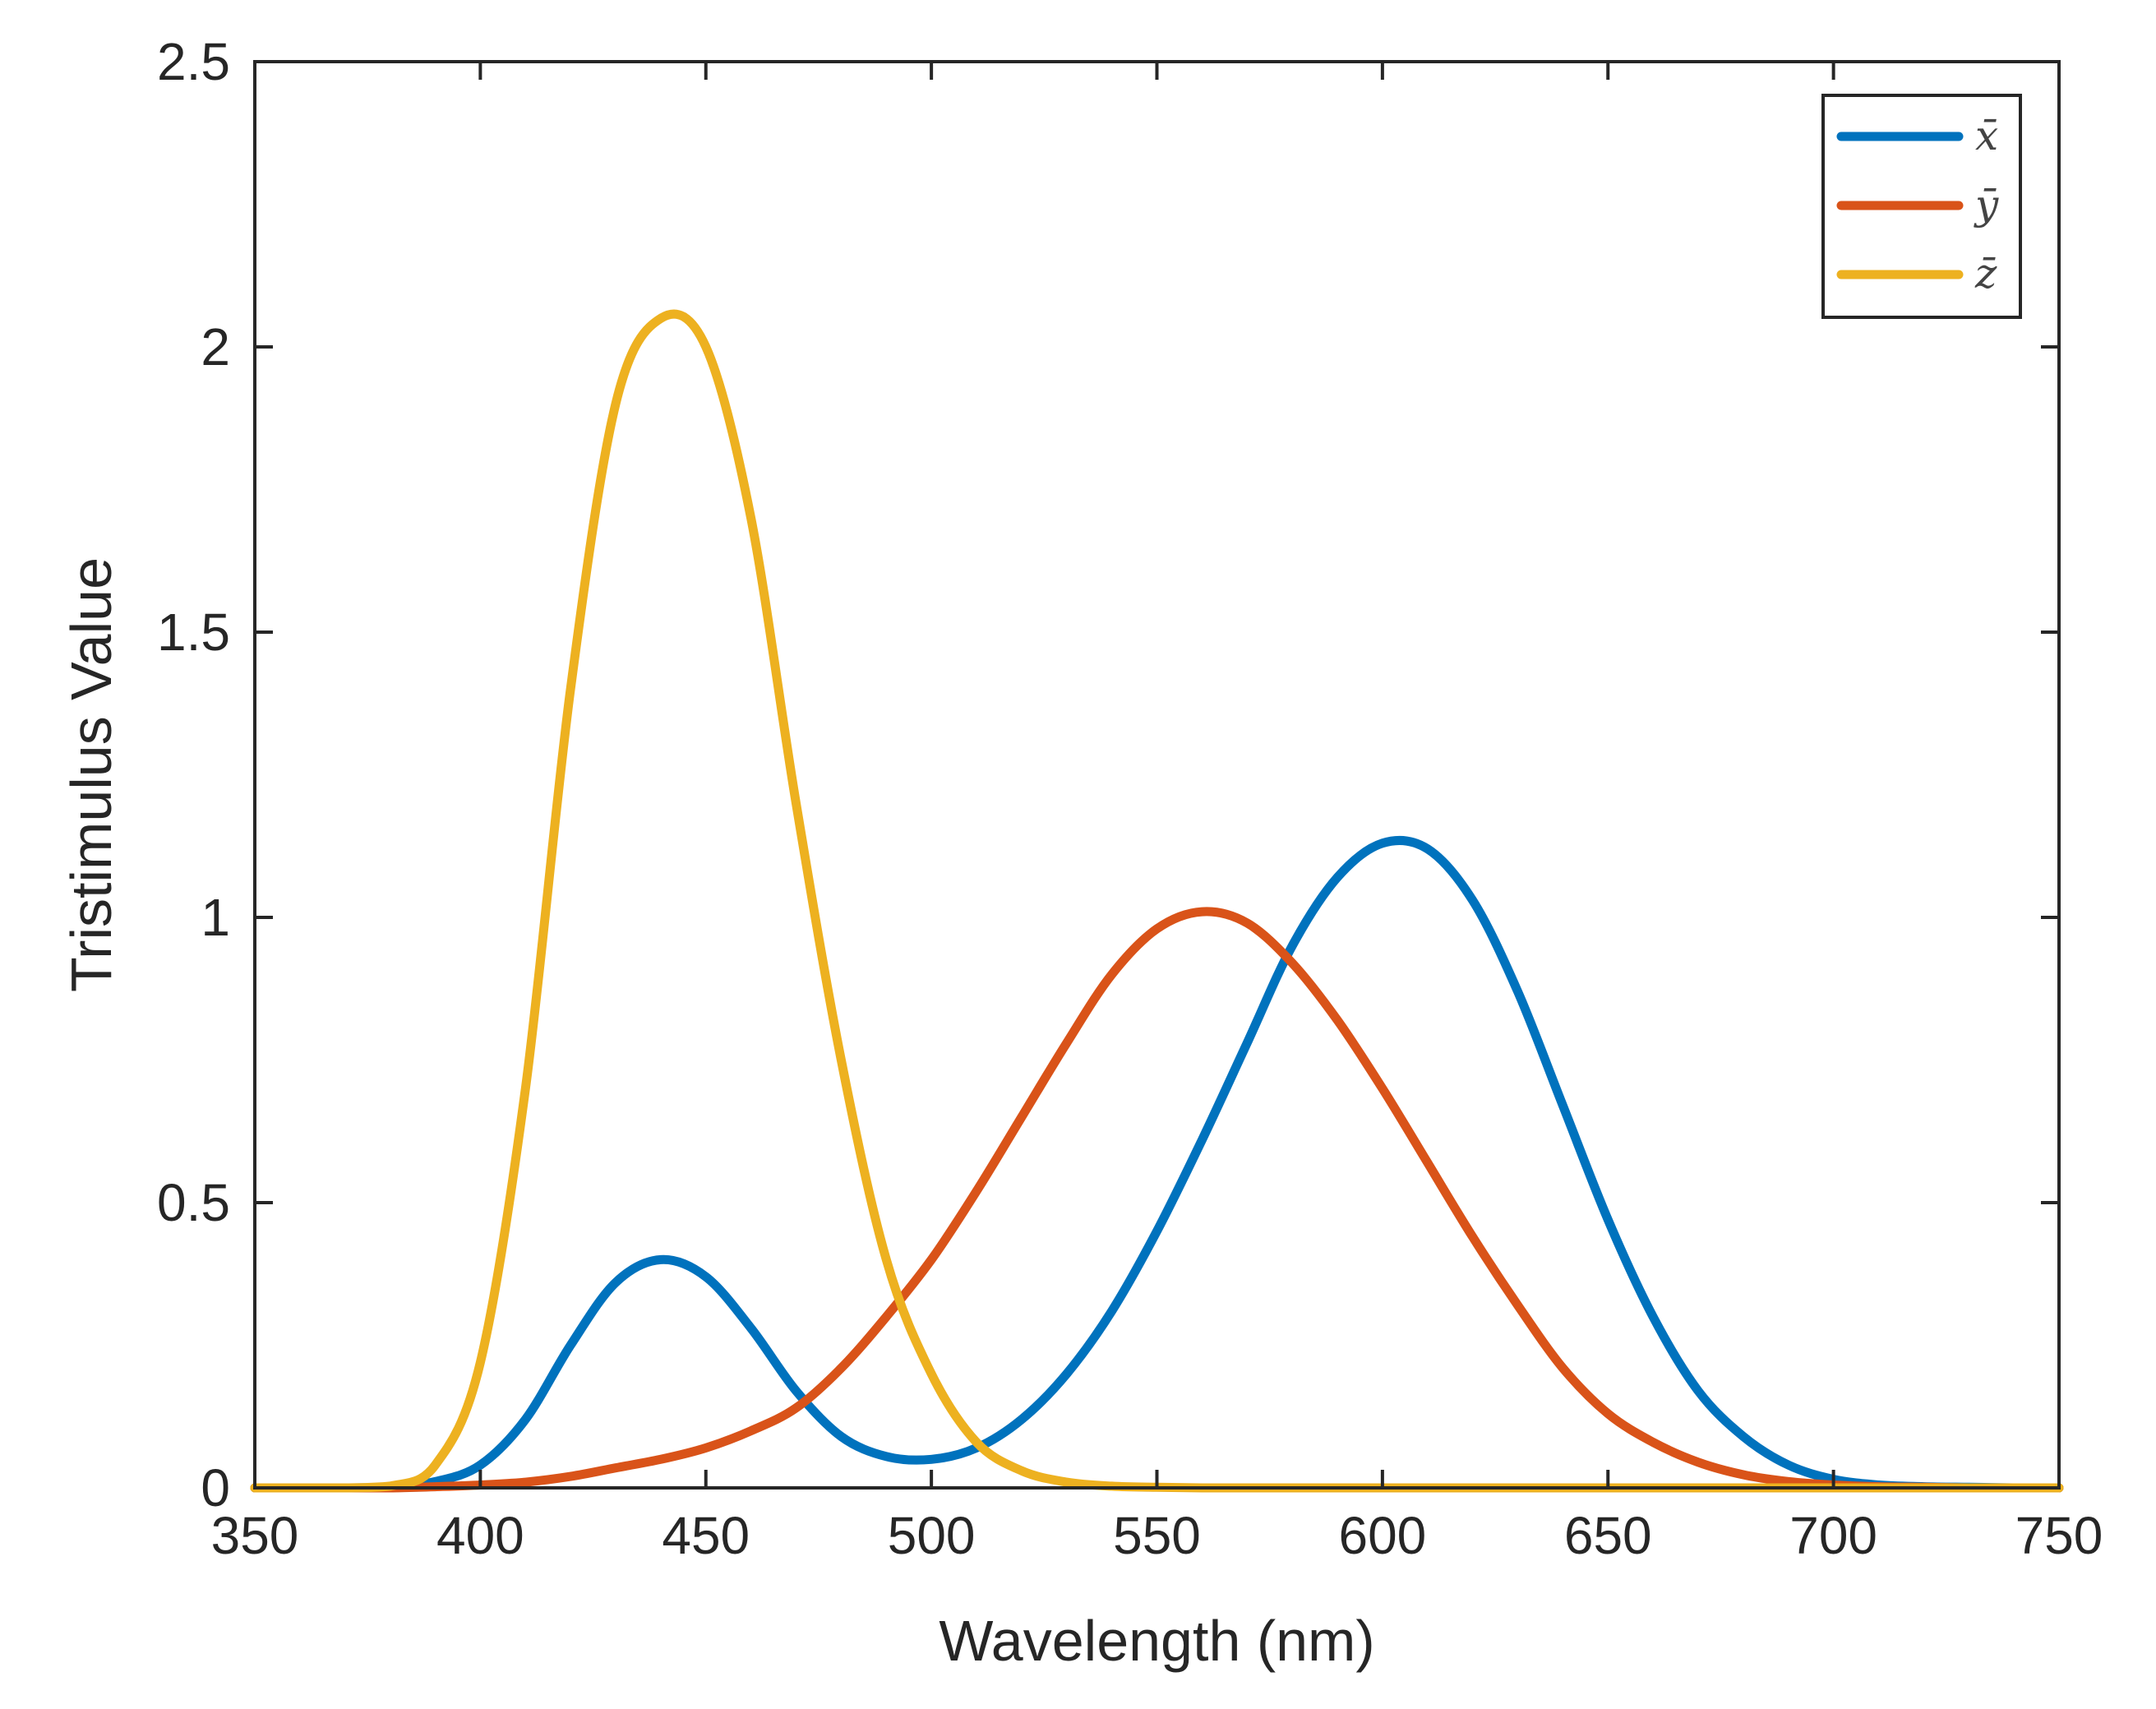 This screenshot has height=1709, width=2156. What do you see at coordinates (91, 774) in the screenshot?
I see `y-axis-title: Tristimulus Value` at bounding box center [91, 774].